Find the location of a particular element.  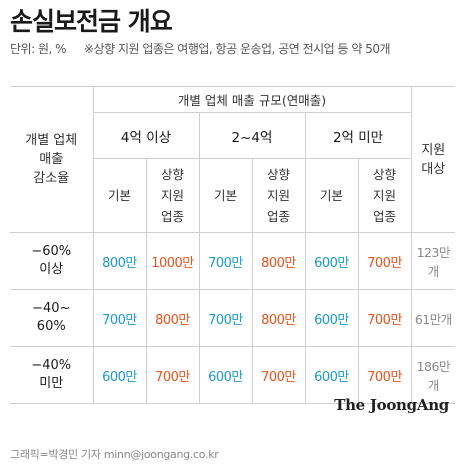

group-header: 4억 이상 is located at coordinates (146, 135).